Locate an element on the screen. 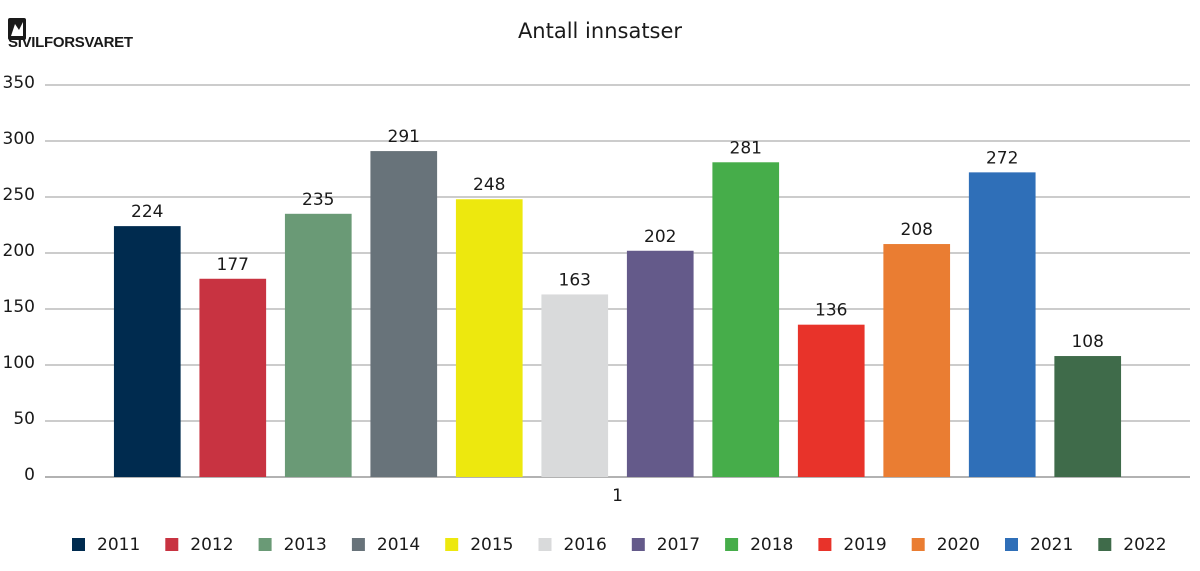  data-label: 291 is located at coordinates (404, 137).